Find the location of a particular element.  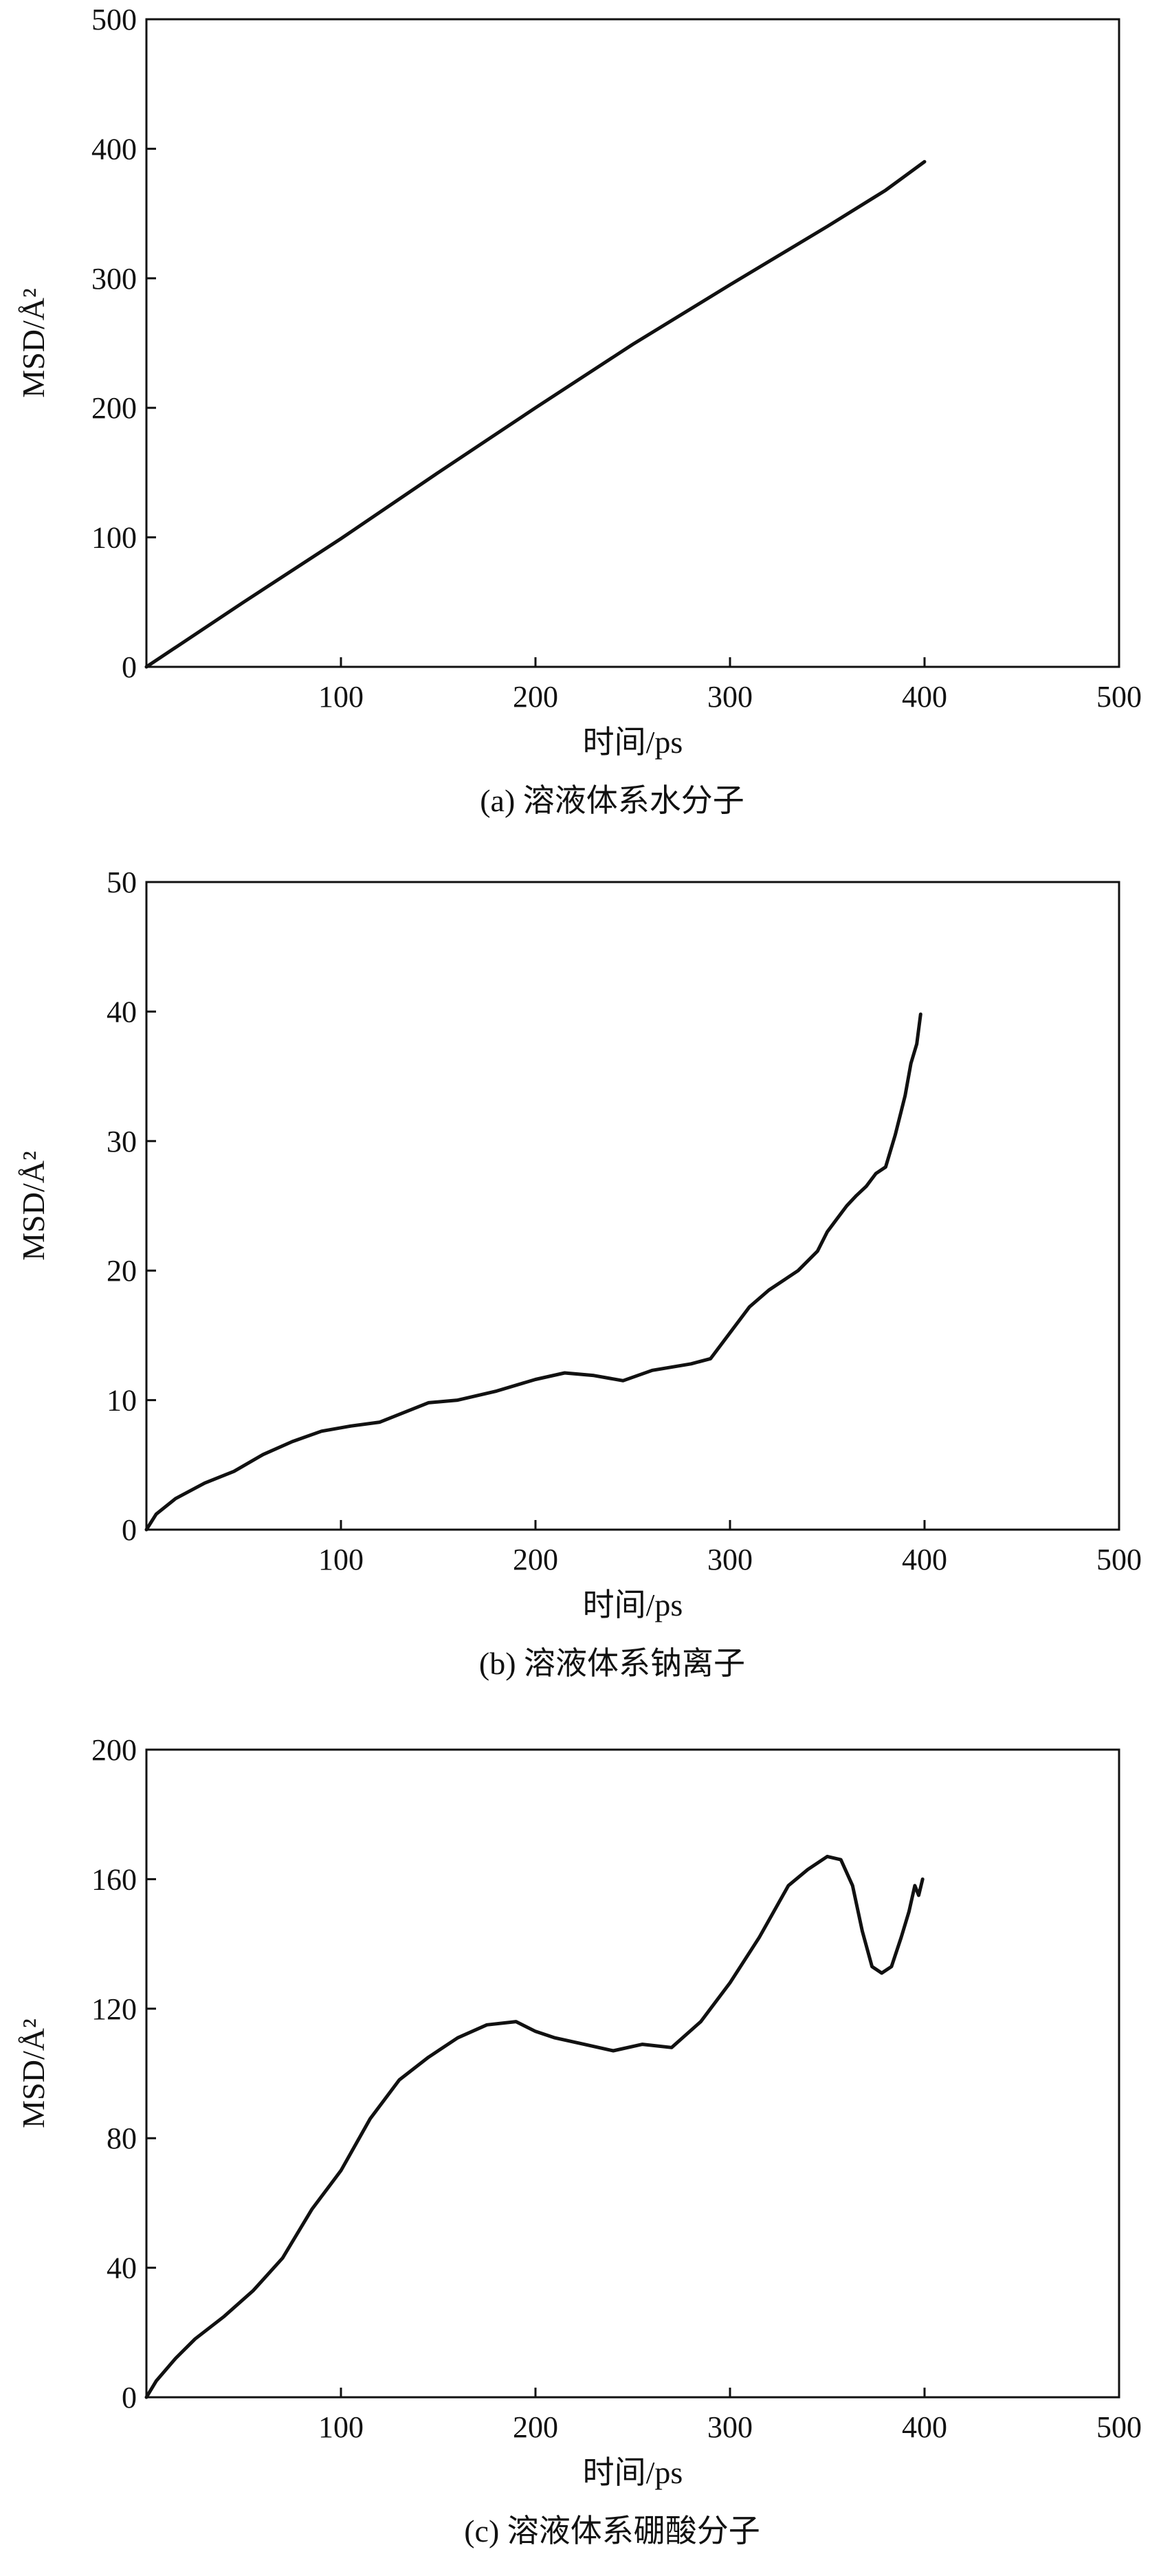

y-tick-label: 160 is located at coordinates (114, 1879).